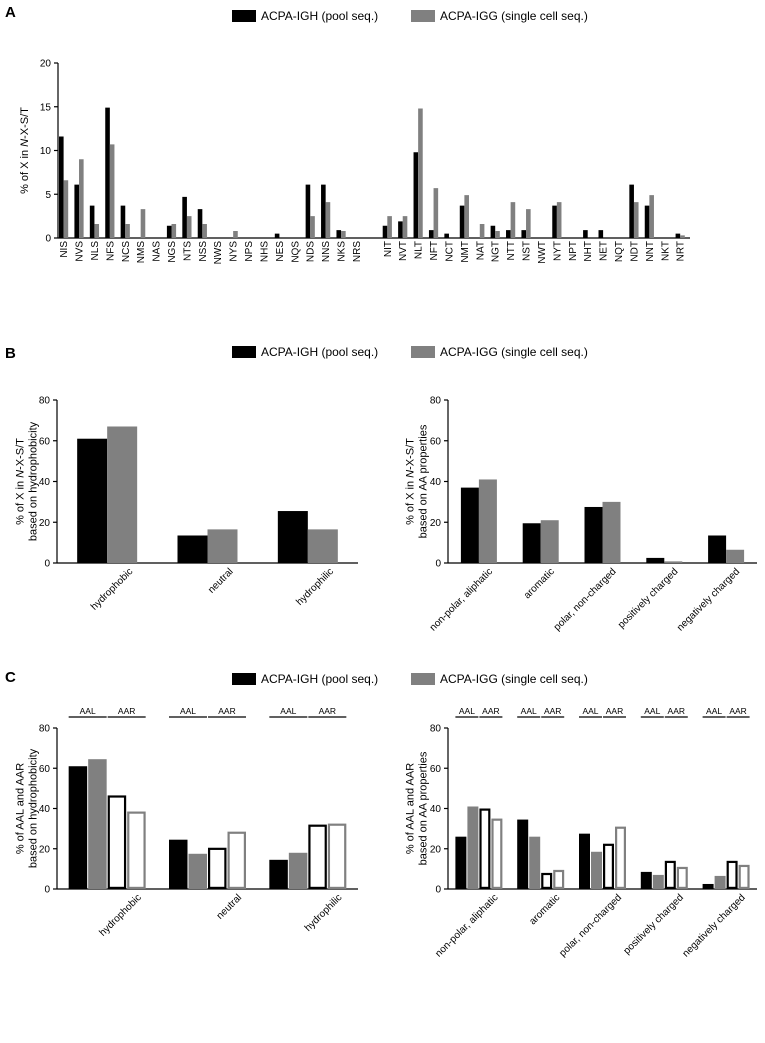 This screenshot has width=765, height=1043. I want to click on chart-a-category-label: NVS, so click(80, 251).